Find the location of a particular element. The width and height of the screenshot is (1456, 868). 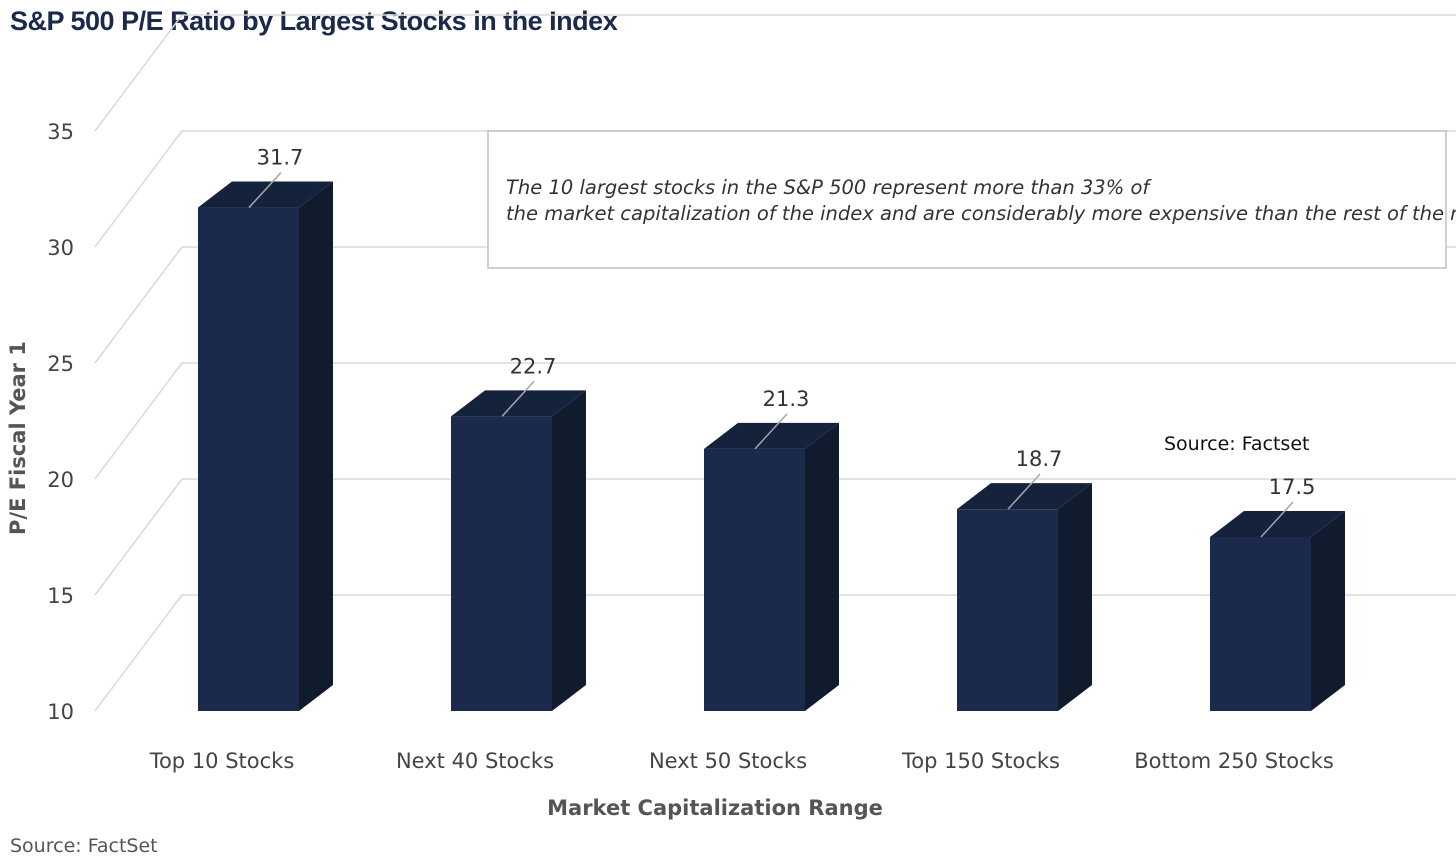

y-tick-label: 30 is located at coordinates (60, 248).